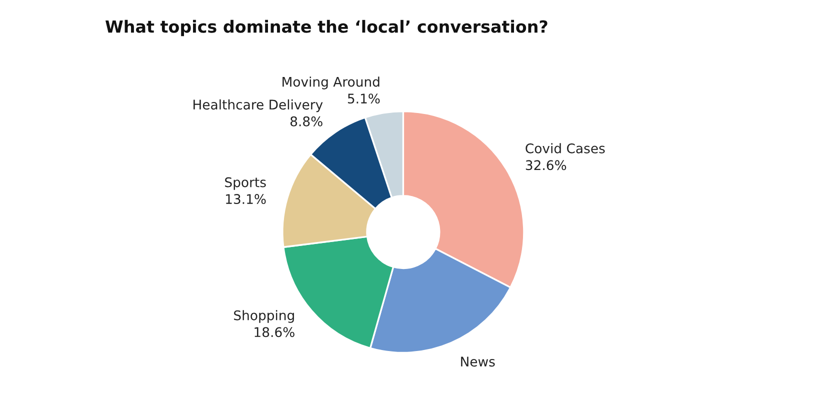 Image resolution: width=840 pixels, height=400 pixels. I want to click on slice-label: News, so click(478, 361).